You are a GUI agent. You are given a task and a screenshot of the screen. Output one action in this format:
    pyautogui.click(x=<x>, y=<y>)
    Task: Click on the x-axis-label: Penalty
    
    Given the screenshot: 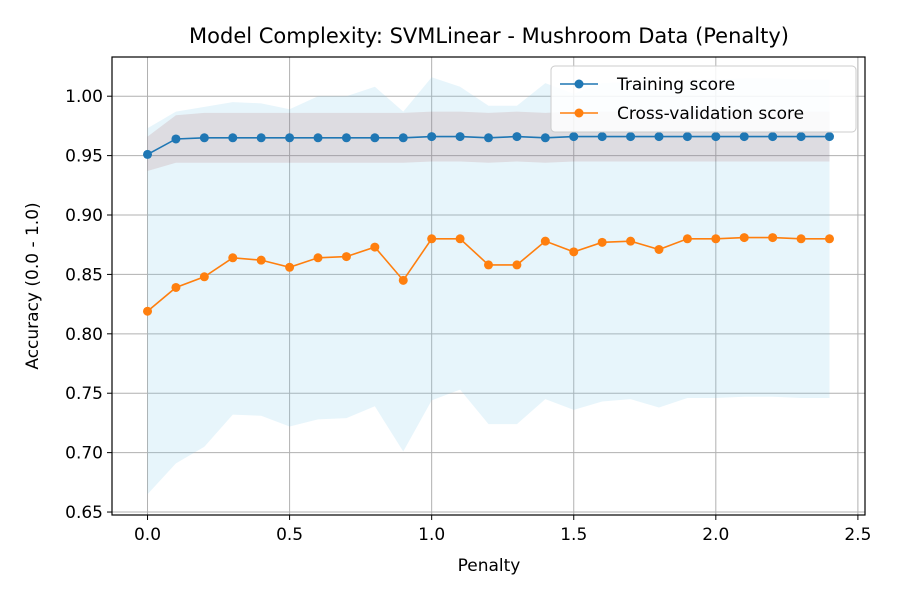 What is the action you would take?
    pyautogui.click(x=489, y=566)
    